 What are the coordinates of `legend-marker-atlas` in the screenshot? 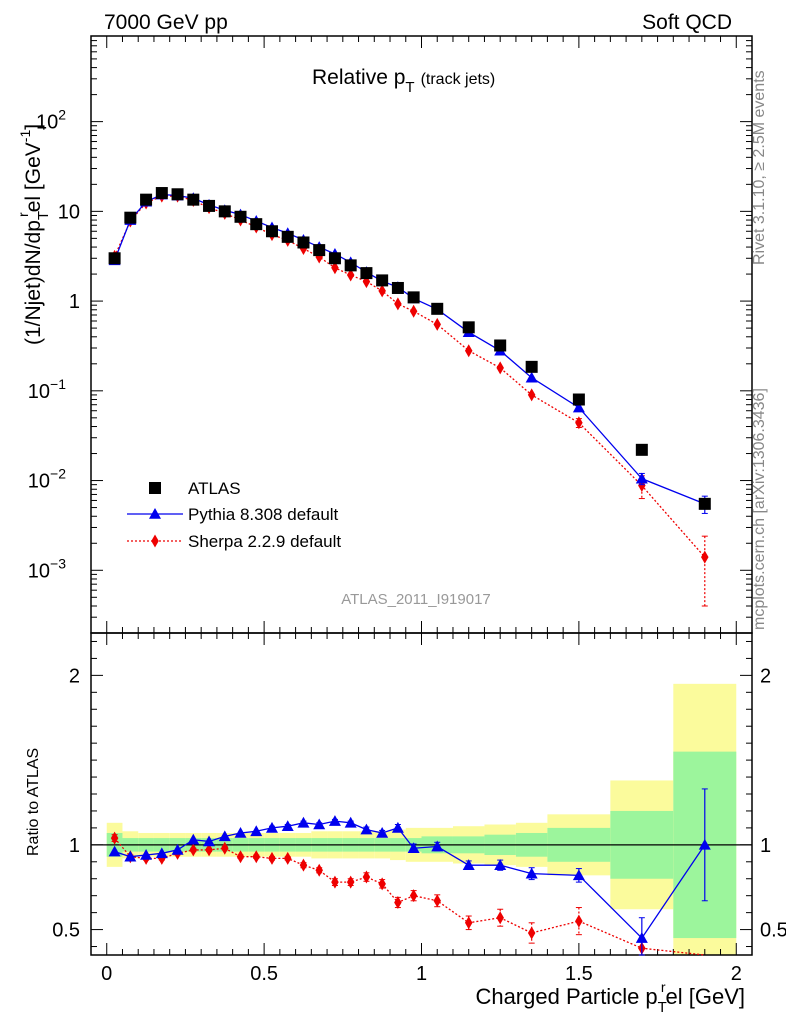 It's located at (155, 488).